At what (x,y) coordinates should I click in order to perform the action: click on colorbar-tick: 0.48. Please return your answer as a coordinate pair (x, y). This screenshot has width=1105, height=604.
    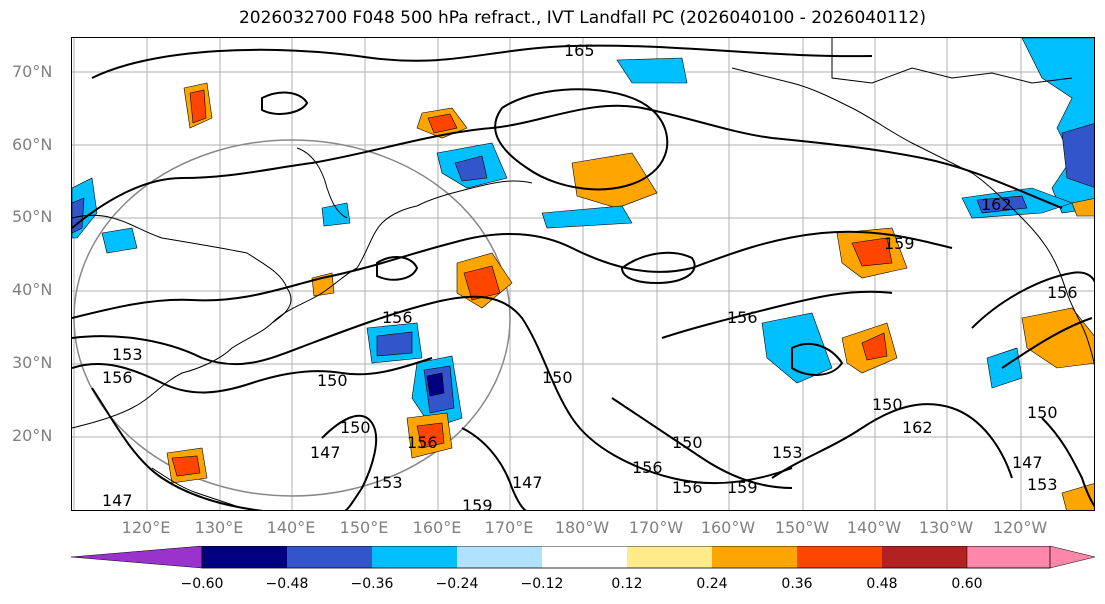
    Looking at the image, I should click on (882, 584).